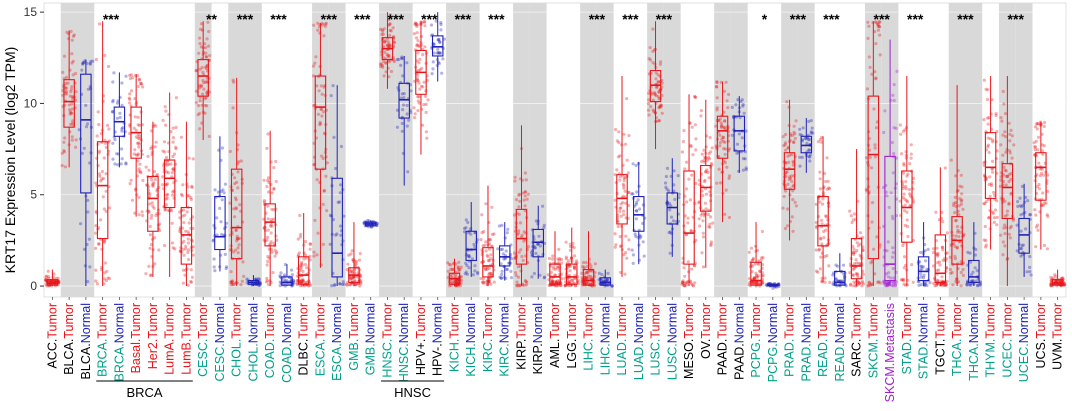  Describe the element at coordinates (924, 341) in the screenshot. I see `x-tick-label: STAD.Normal` at that location.